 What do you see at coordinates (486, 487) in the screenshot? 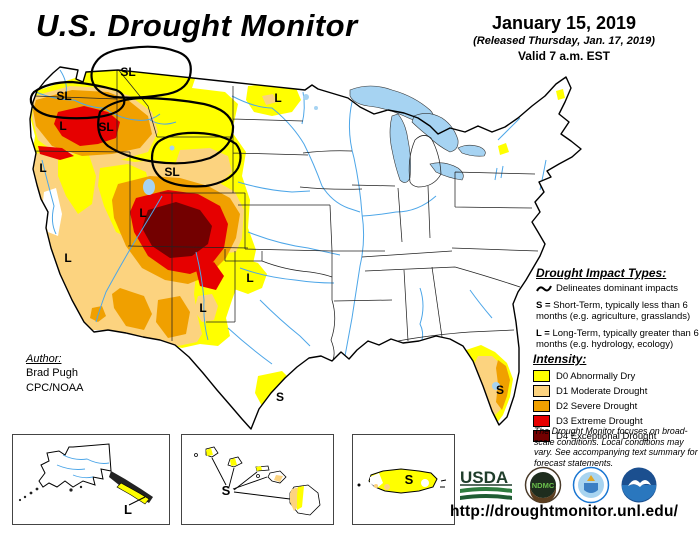
I see `usda-logo: USDA` at bounding box center [486, 487].